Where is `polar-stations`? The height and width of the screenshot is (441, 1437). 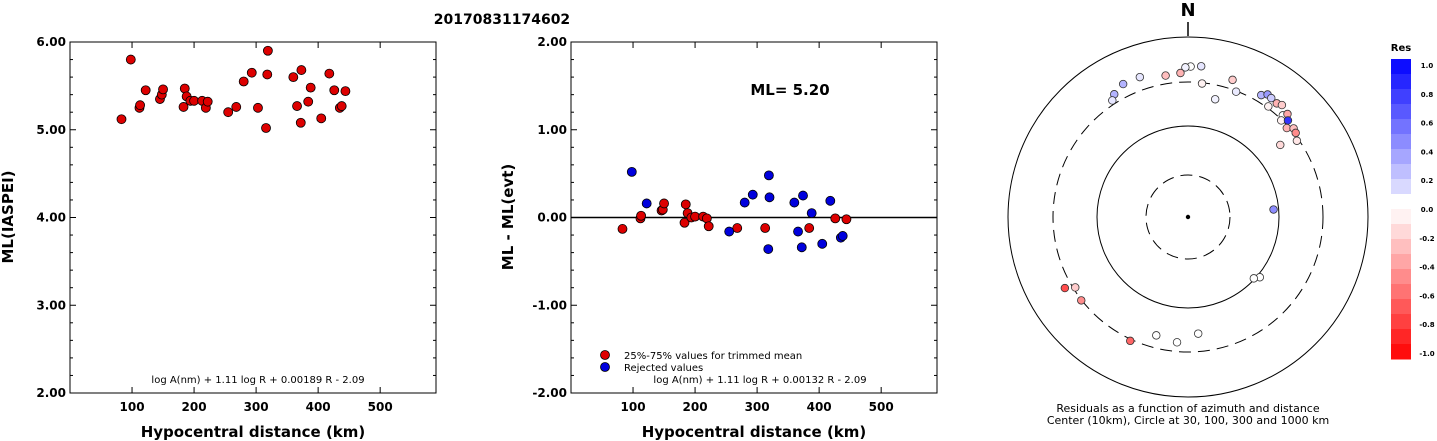 polar-stations is located at coordinates (1181, 204).